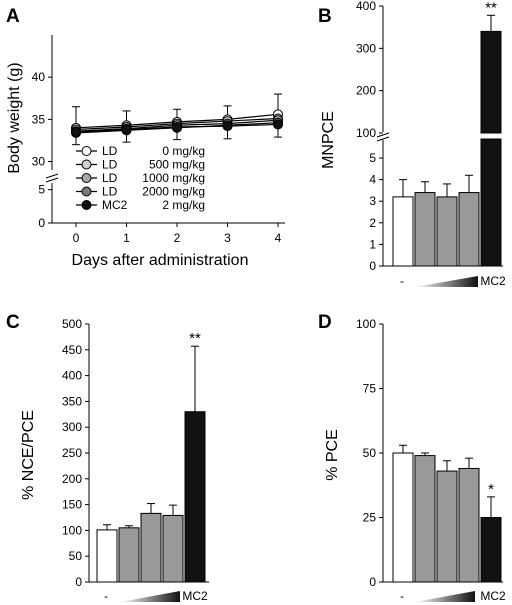  Describe the element at coordinates (110, 192) in the screenshot. I see `panel-a-legend-name-3: LD` at that location.